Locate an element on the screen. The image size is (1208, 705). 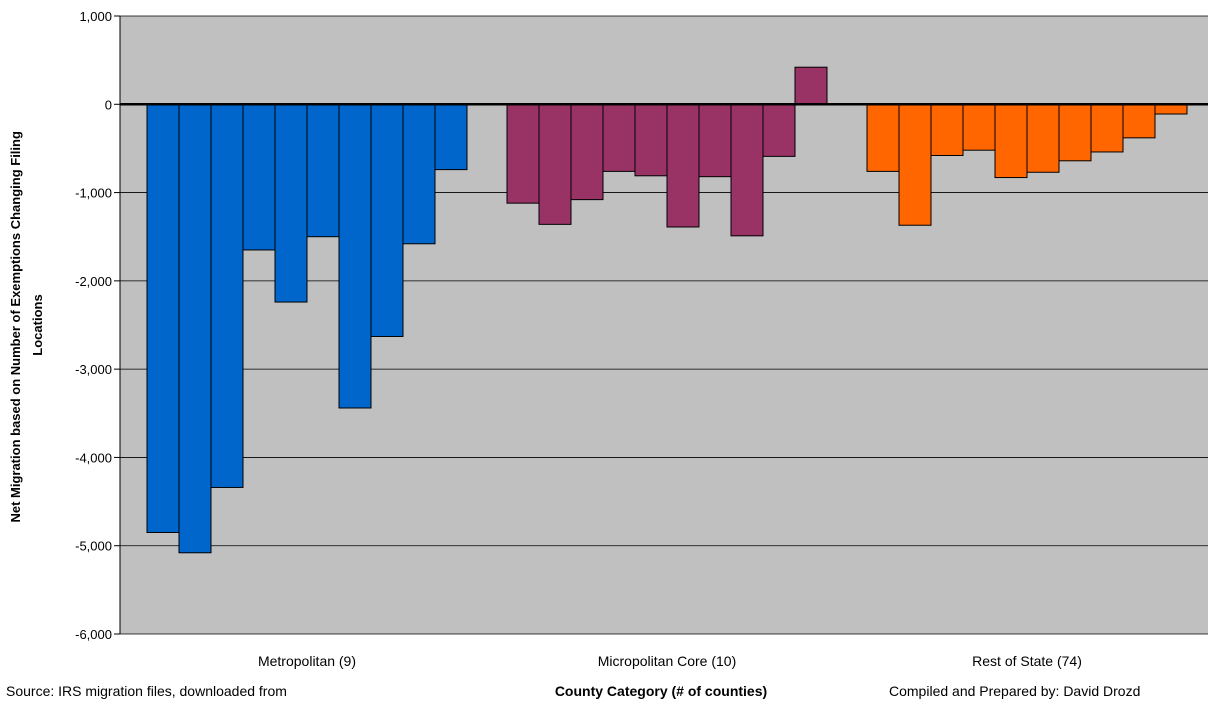
y-tick-label: -6,000 is located at coordinates (93, 634).